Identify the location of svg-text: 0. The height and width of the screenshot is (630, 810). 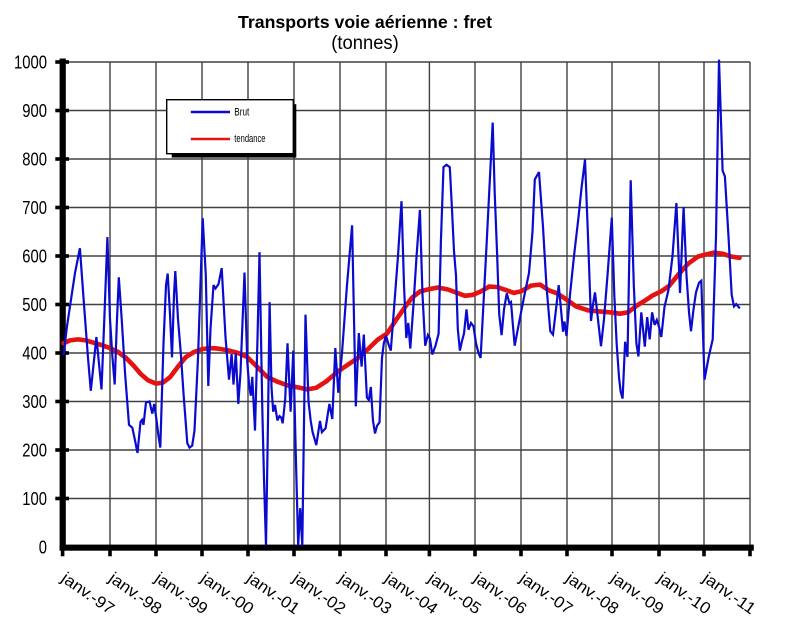
(43, 548).